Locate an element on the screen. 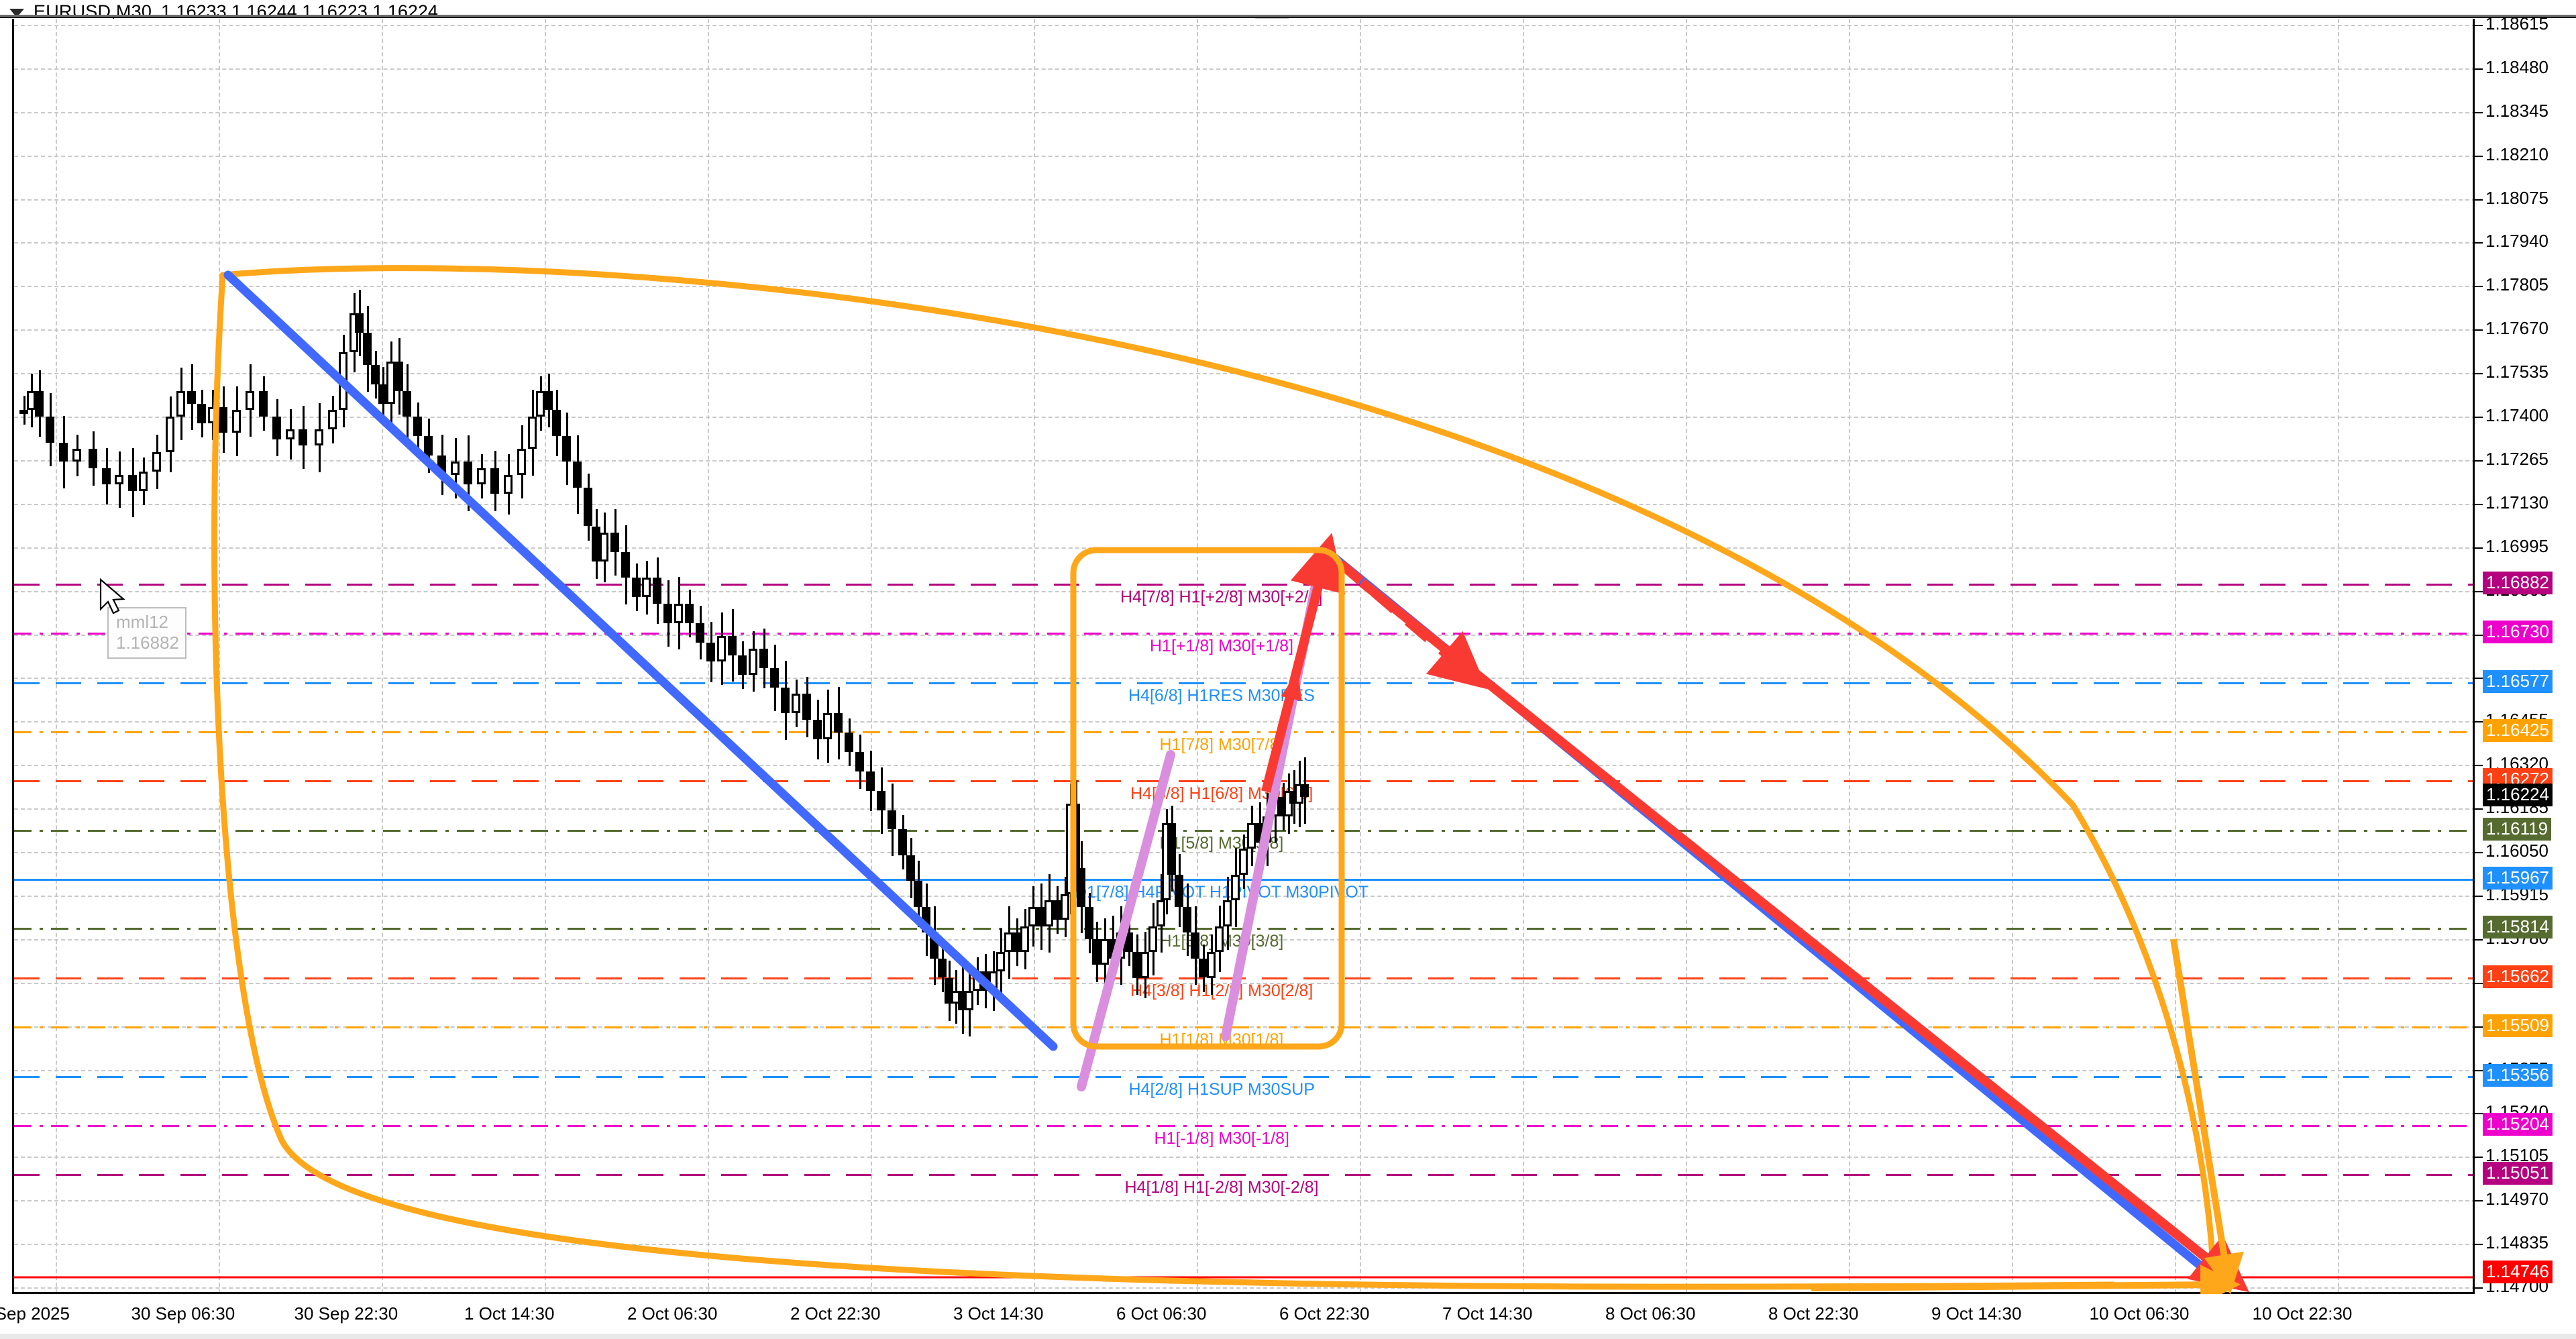 The image size is (2576, 1339). time-tick-label: 2 Oct 22:30 is located at coordinates (835, 1313).